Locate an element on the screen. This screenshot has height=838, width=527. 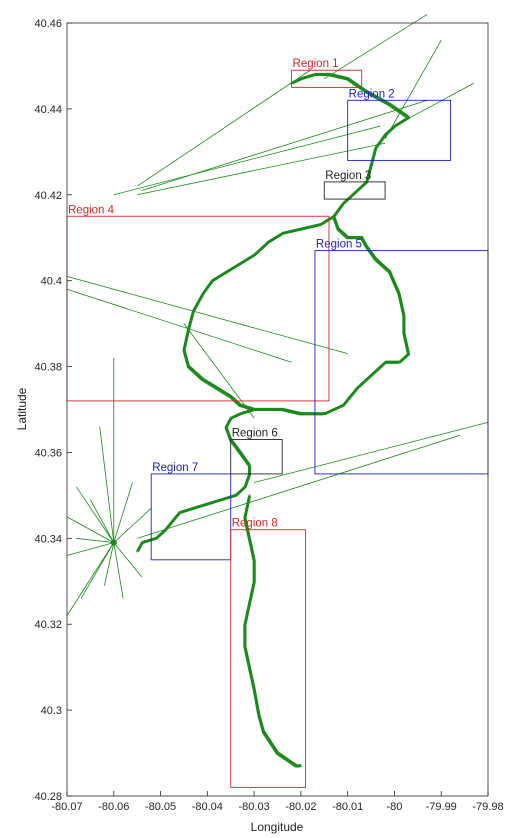
x-tick-label: -80.03 is located at coordinates (254, 807).